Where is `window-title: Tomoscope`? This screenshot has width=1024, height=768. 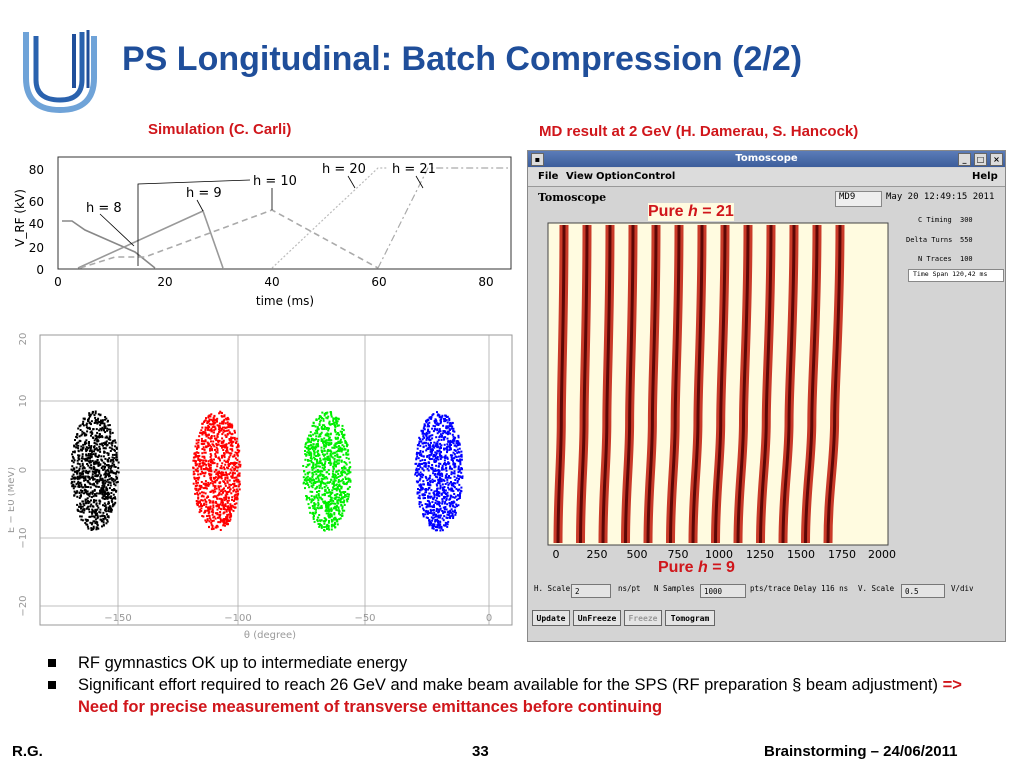 window-title: Tomoscope is located at coordinates (766, 158).